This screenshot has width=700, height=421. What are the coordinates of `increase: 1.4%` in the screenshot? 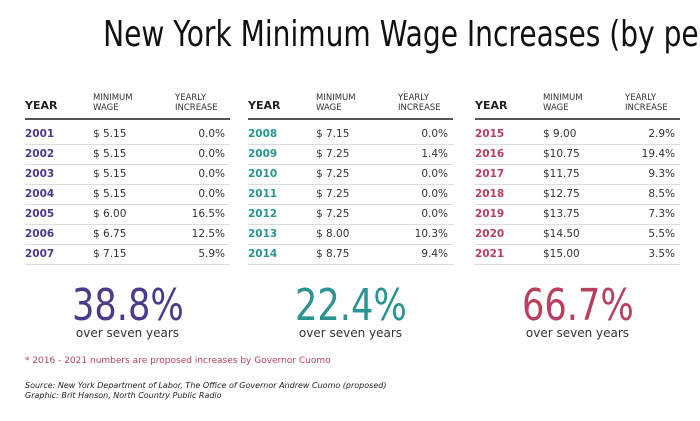 It's located at (434, 154).